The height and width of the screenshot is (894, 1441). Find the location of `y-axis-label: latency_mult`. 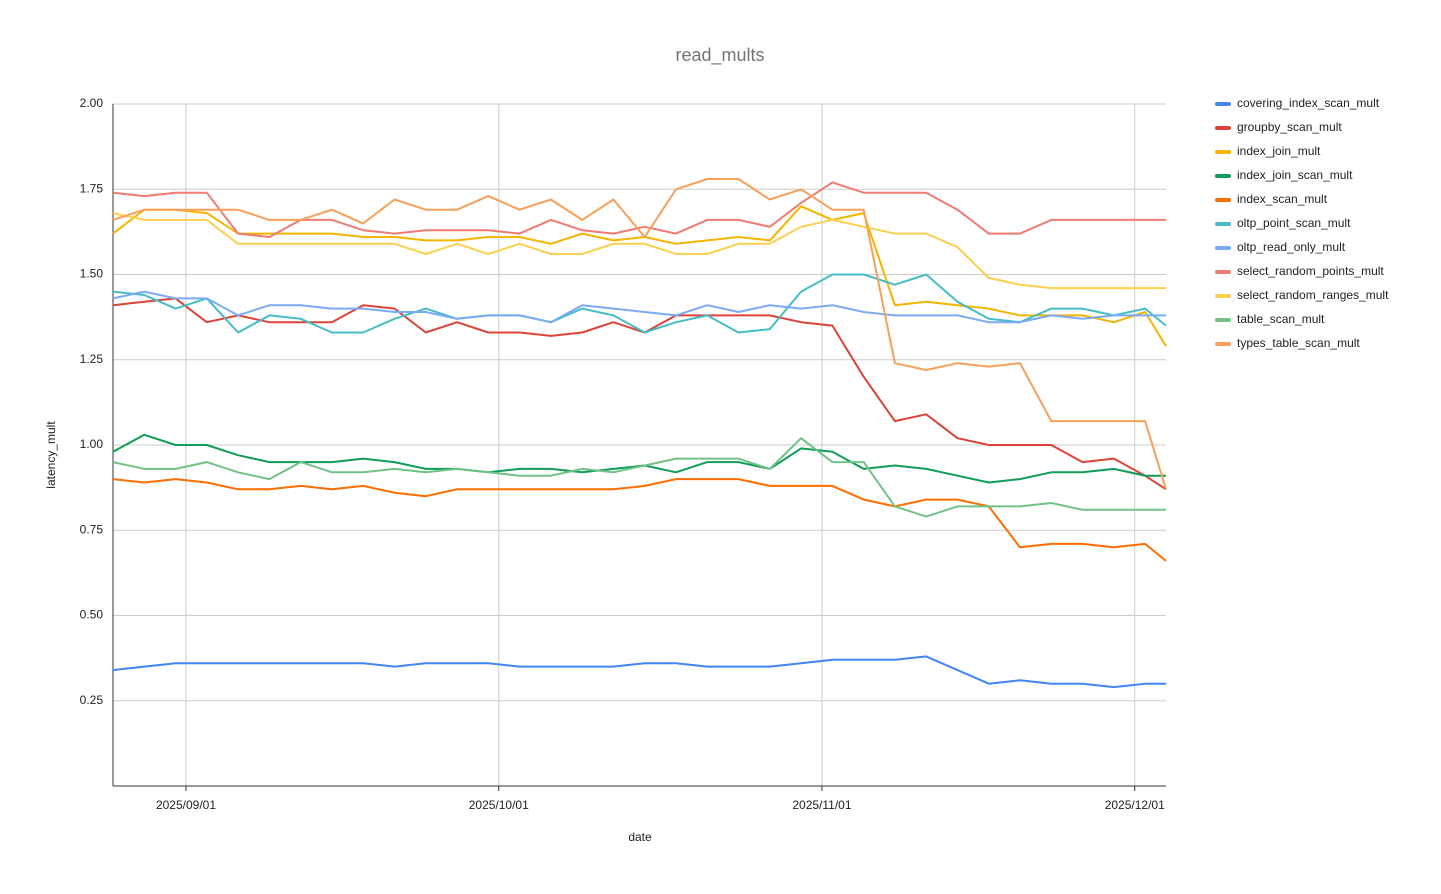

y-axis-label: latency_mult is located at coordinates (51, 455).